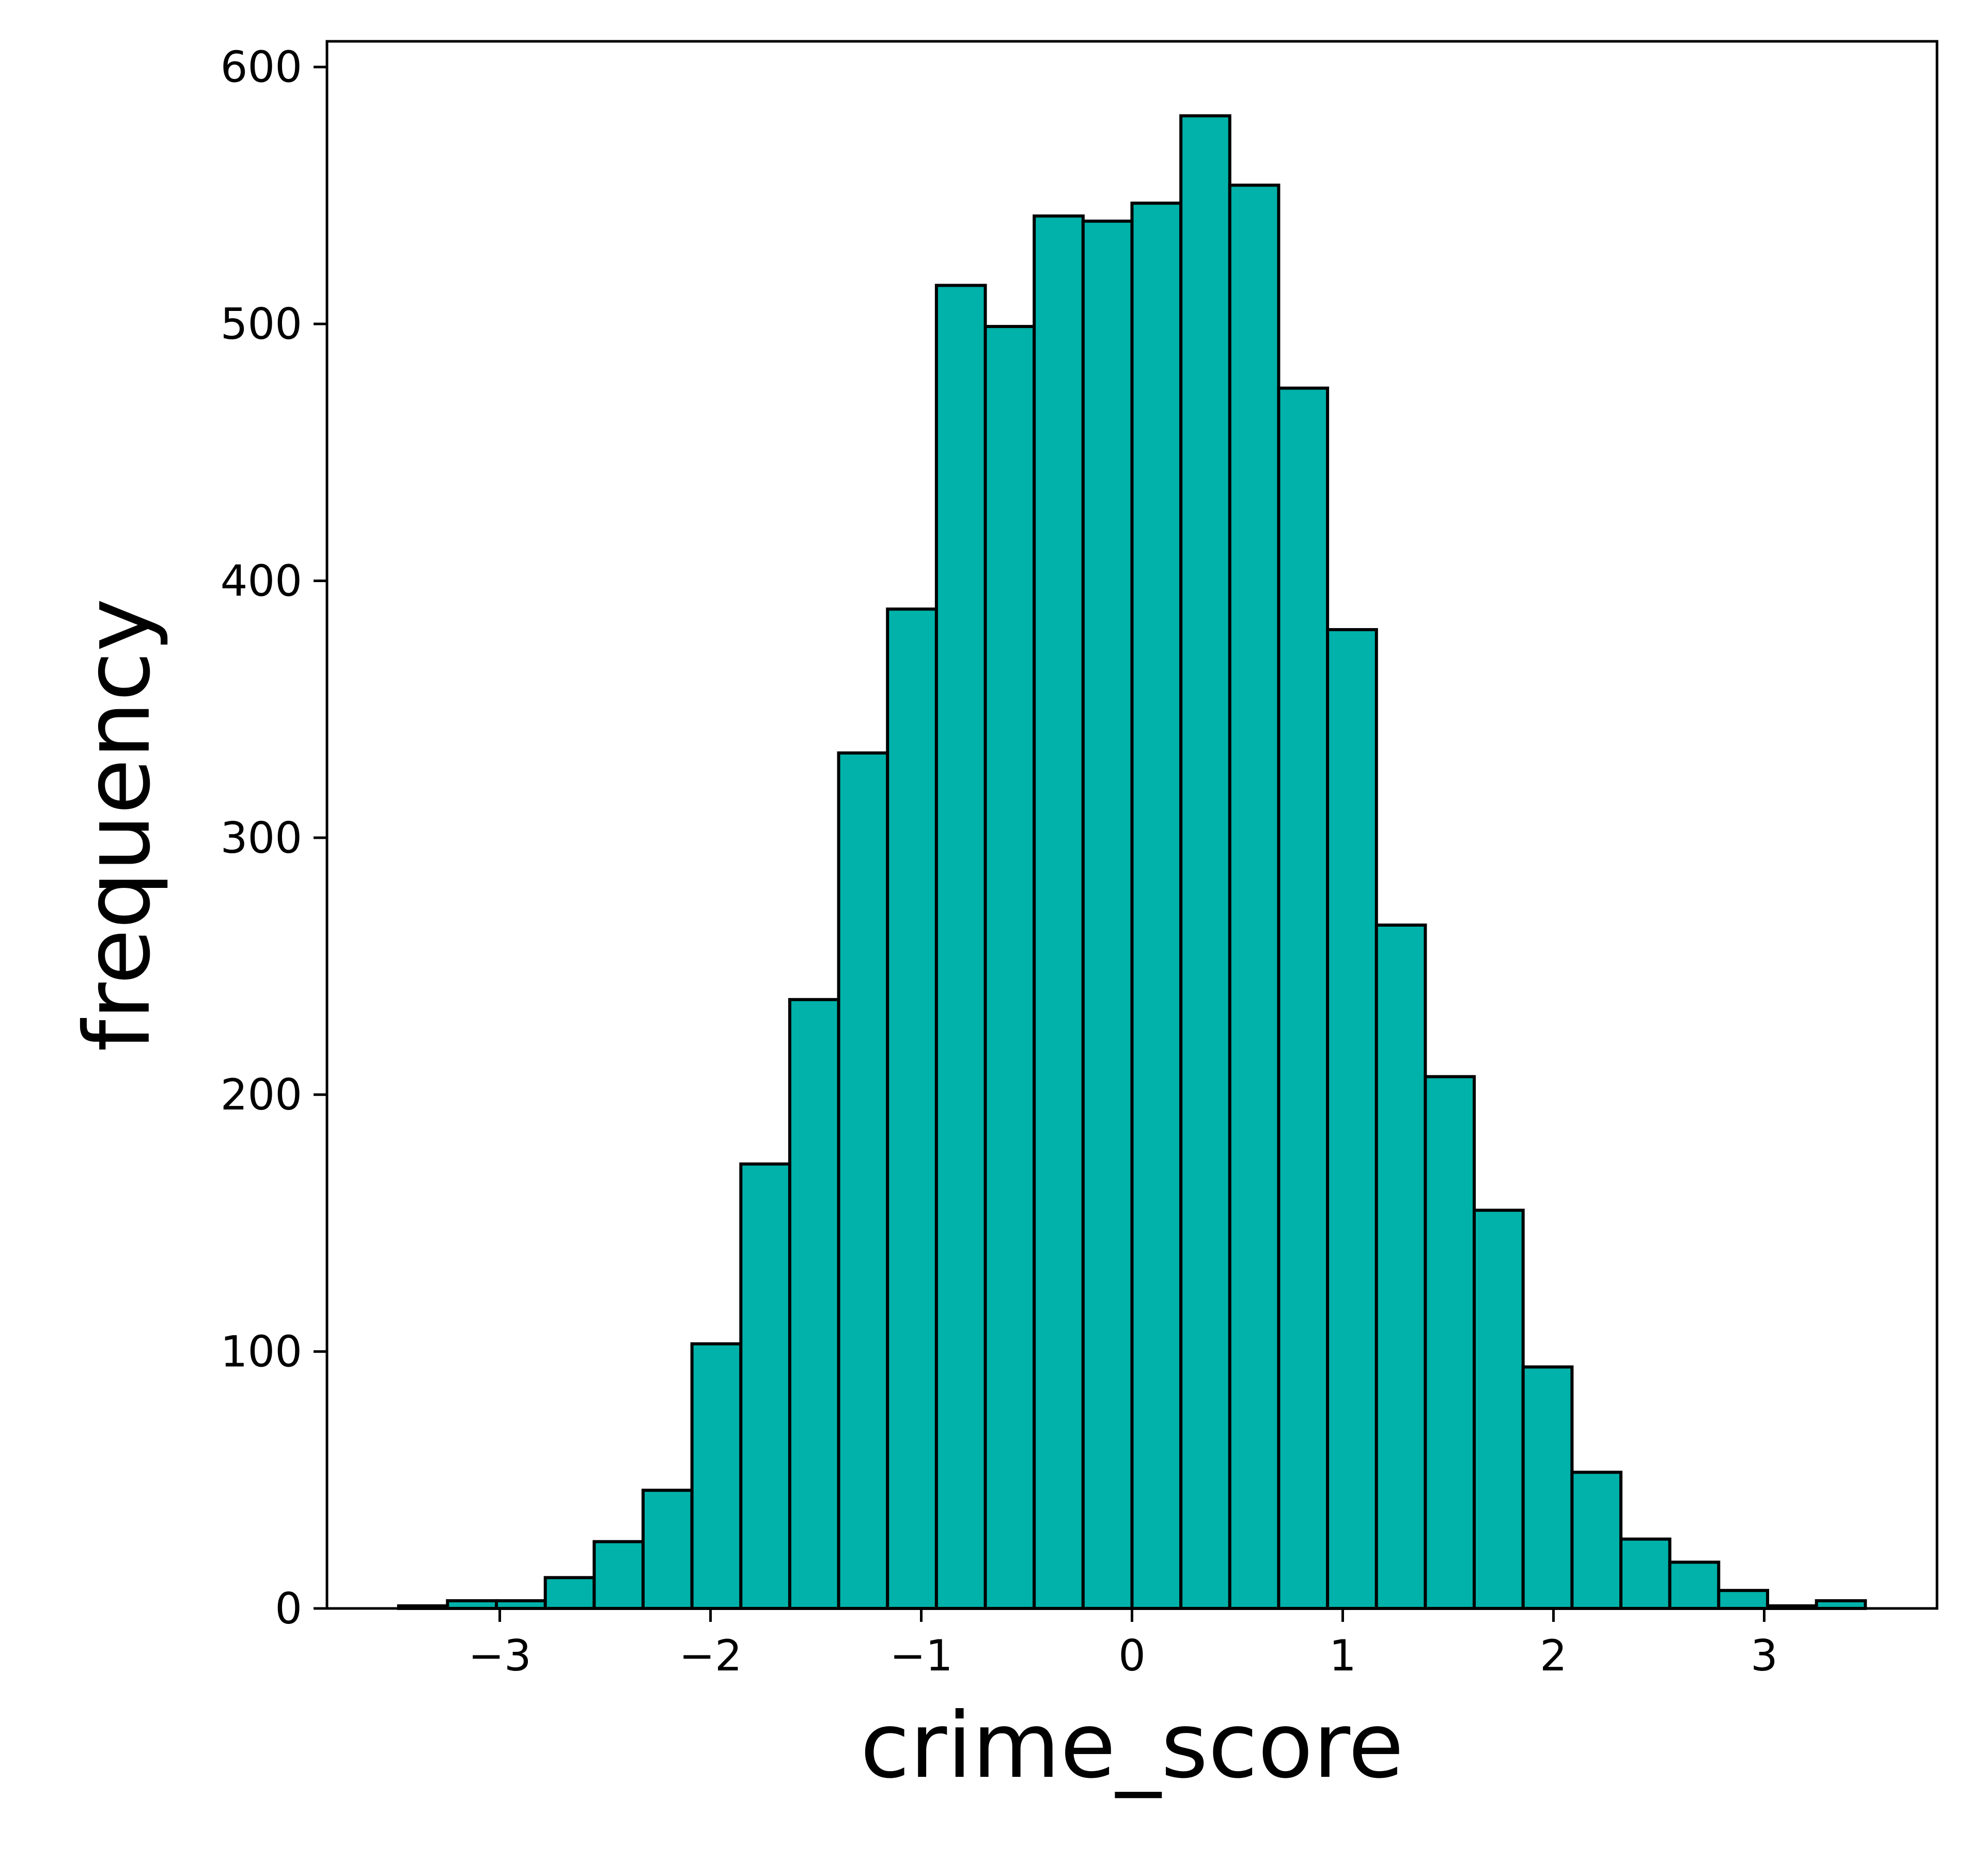 The height and width of the screenshot is (1876, 1968). What do you see at coordinates (261, 1352) in the screenshot?
I see `y-tick-label: 100` at bounding box center [261, 1352].